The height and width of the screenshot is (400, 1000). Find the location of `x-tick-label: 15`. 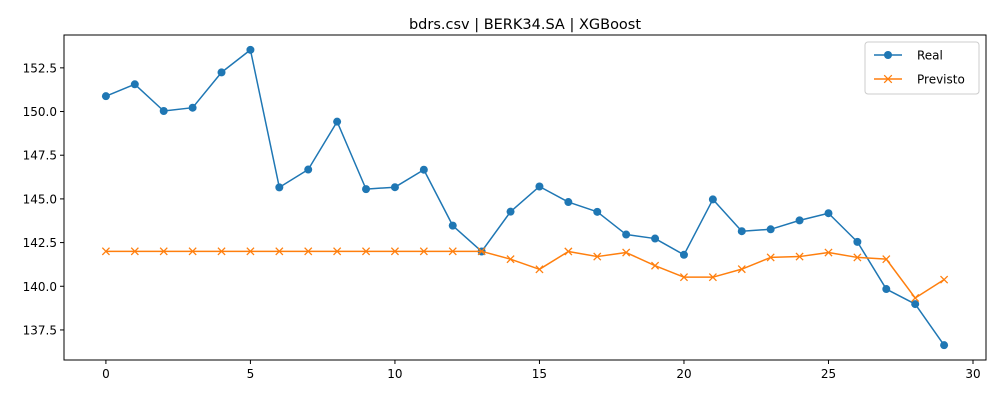

x-tick-label: 15 is located at coordinates (539, 374).